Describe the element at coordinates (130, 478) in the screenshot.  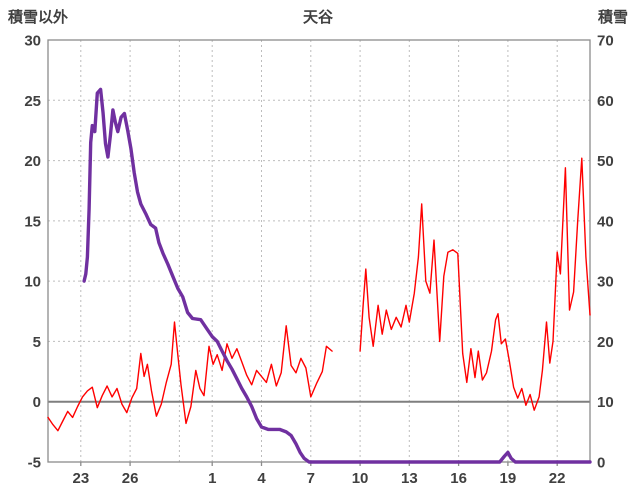
I see `x-tick-label: 26` at that location.